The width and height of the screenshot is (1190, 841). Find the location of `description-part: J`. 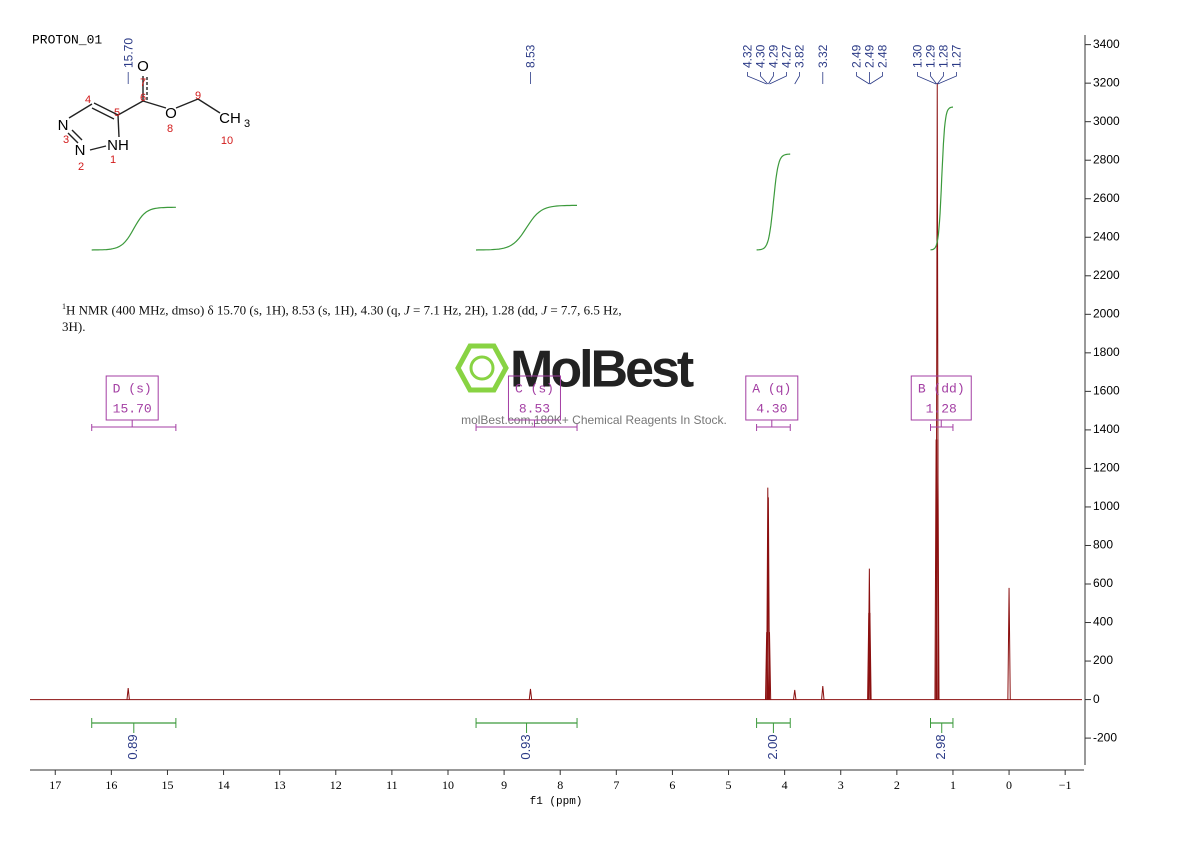

description-part: J is located at coordinates (406, 310).